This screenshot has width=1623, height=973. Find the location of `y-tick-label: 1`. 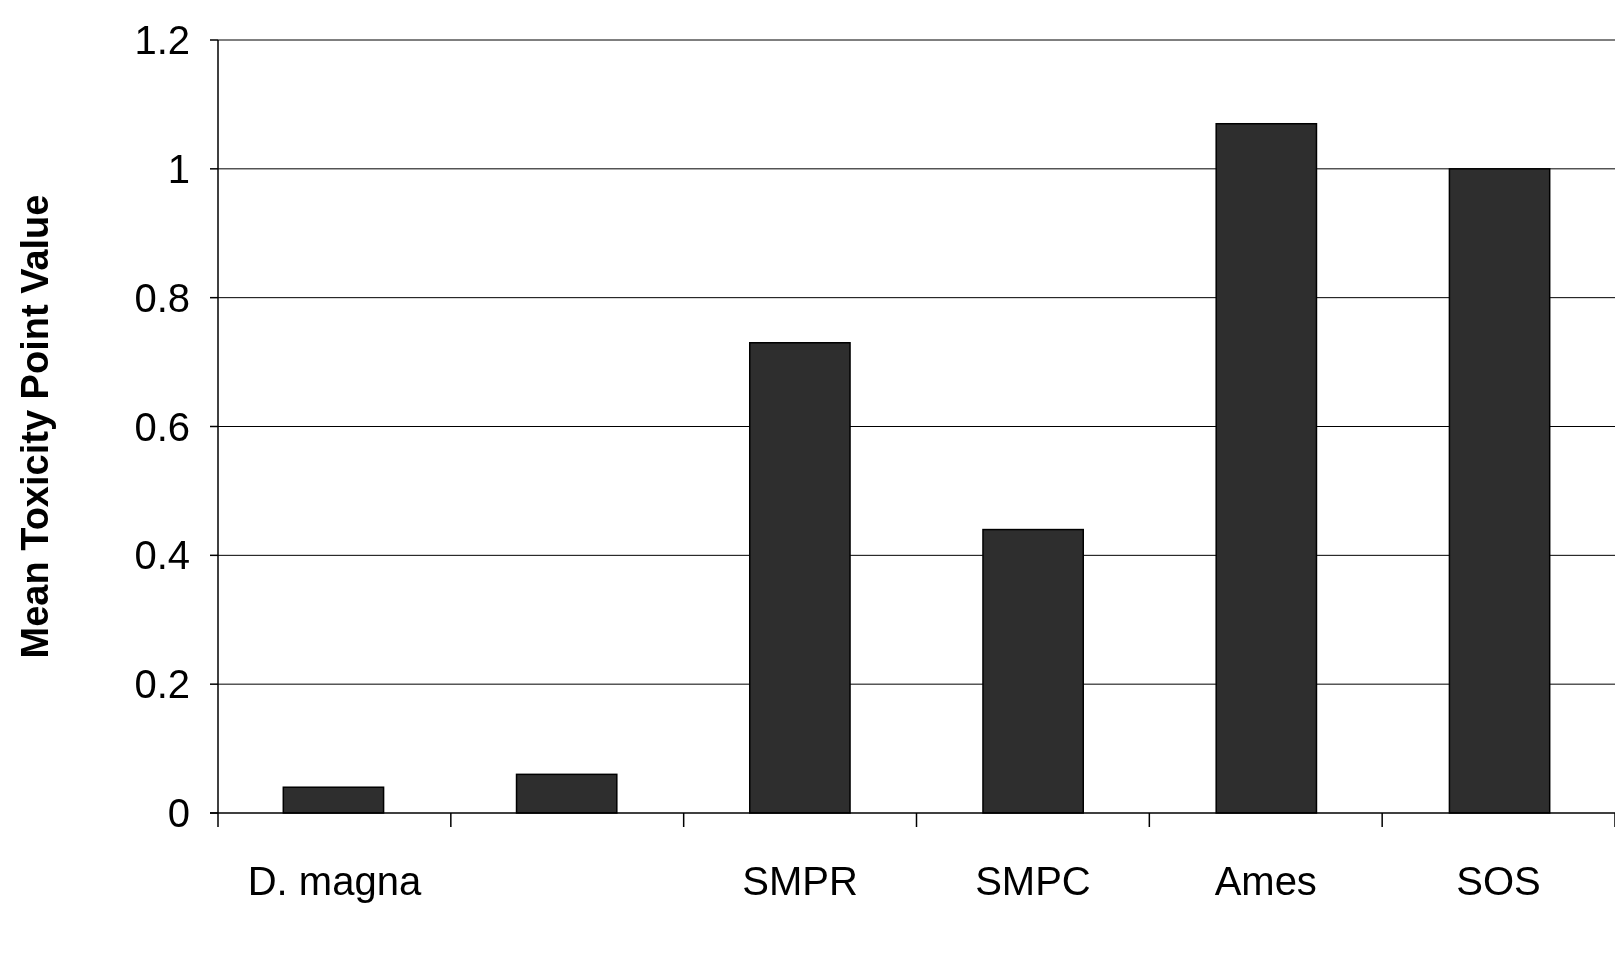

y-tick-label: 1 is located at coordinates (178, 168).